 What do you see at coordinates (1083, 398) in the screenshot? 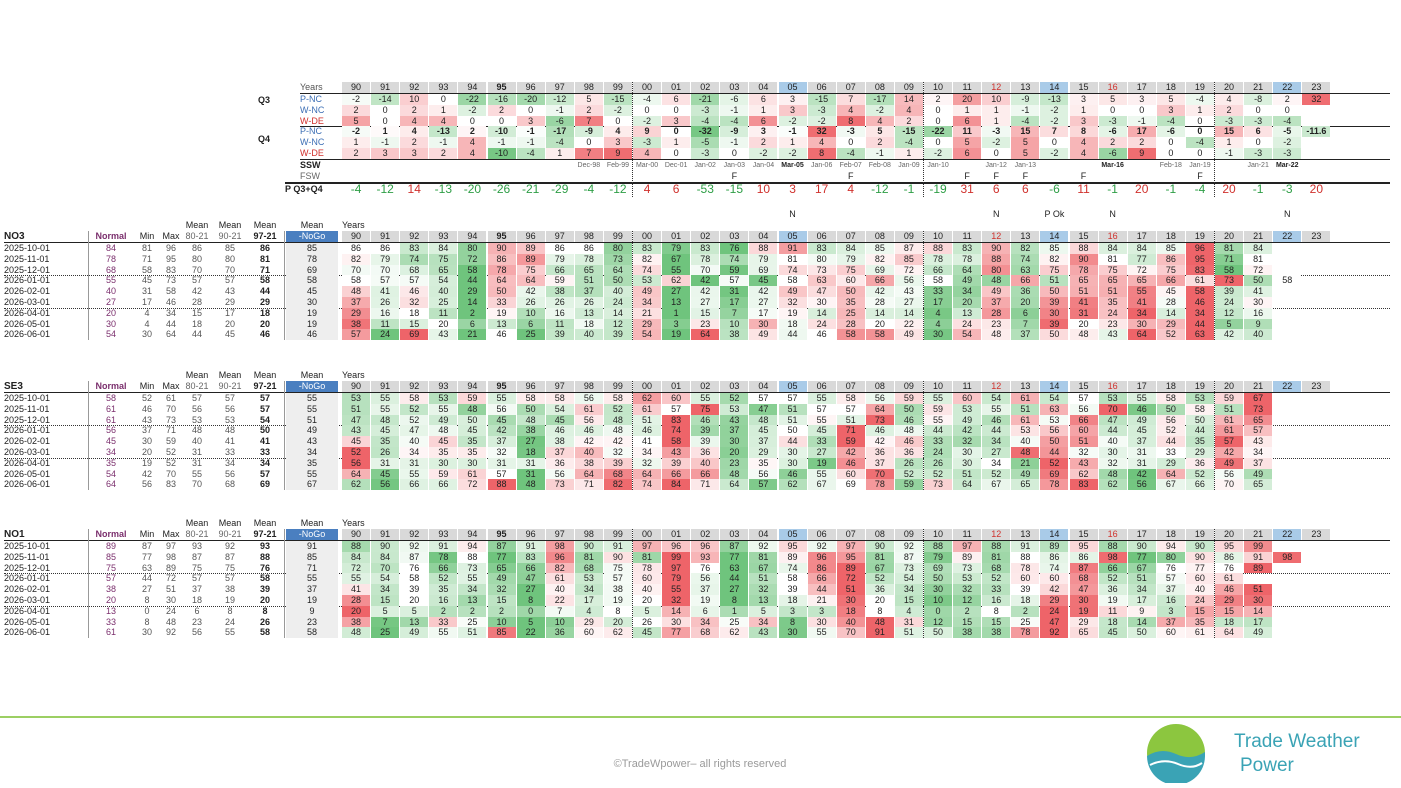
I see `data-cell: 57` at bounding box center [1083, 398].